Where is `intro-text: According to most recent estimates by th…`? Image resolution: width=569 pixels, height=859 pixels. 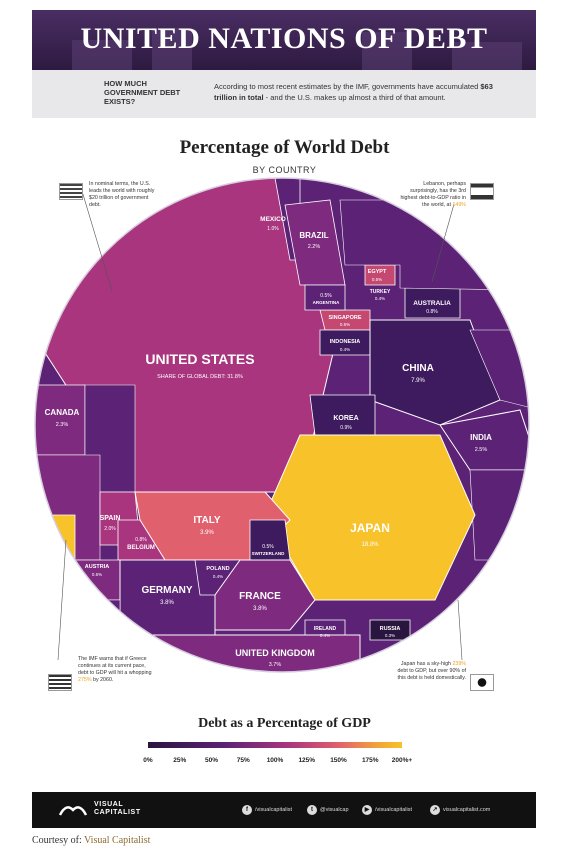
intro-text: According to most recent estimates by th… is located at coordinates (353, 92).